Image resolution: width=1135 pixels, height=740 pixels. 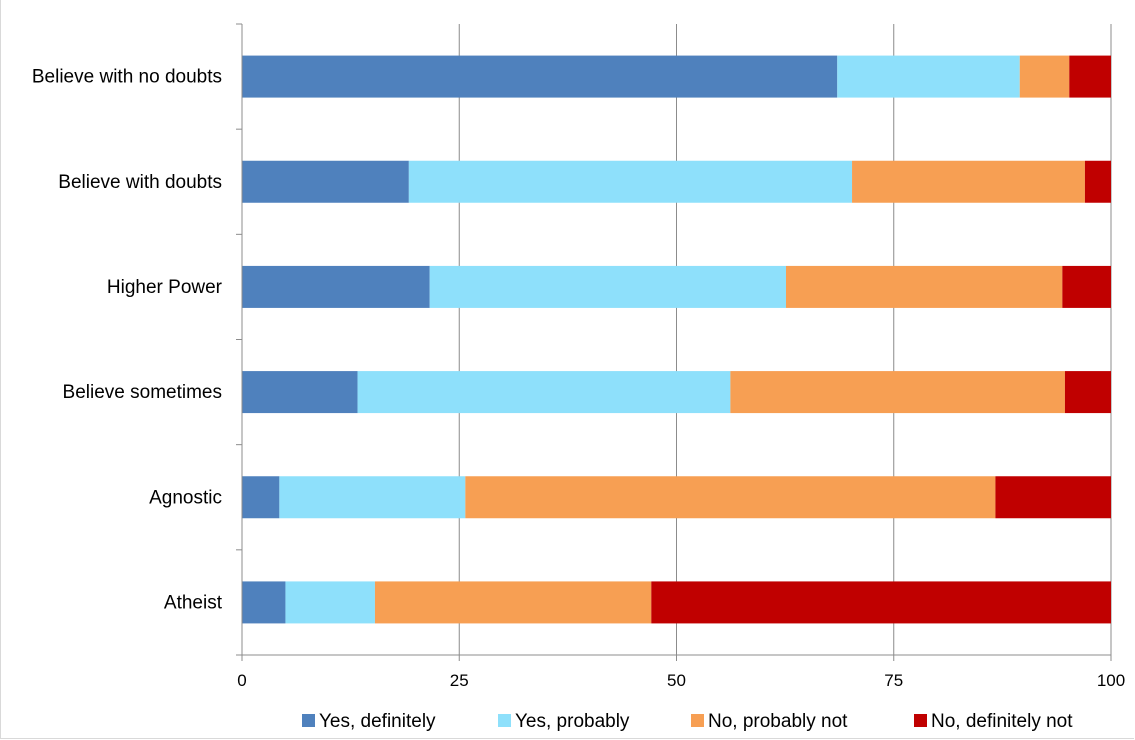 I want to click on x-tick-label: 100, so click(x=1111, y=680).